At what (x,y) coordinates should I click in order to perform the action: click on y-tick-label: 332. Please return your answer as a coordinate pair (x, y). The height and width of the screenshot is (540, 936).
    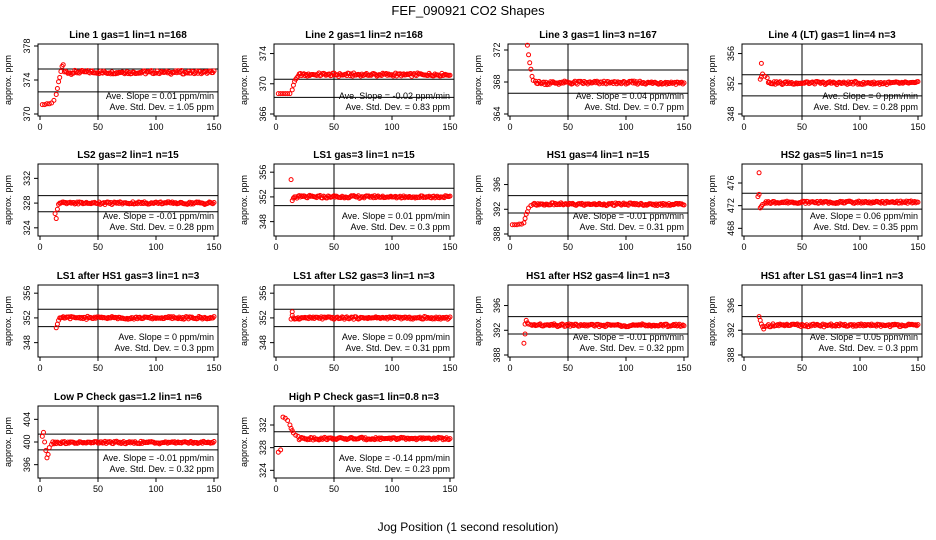
    Looking at the image, I should click on (263, 424).